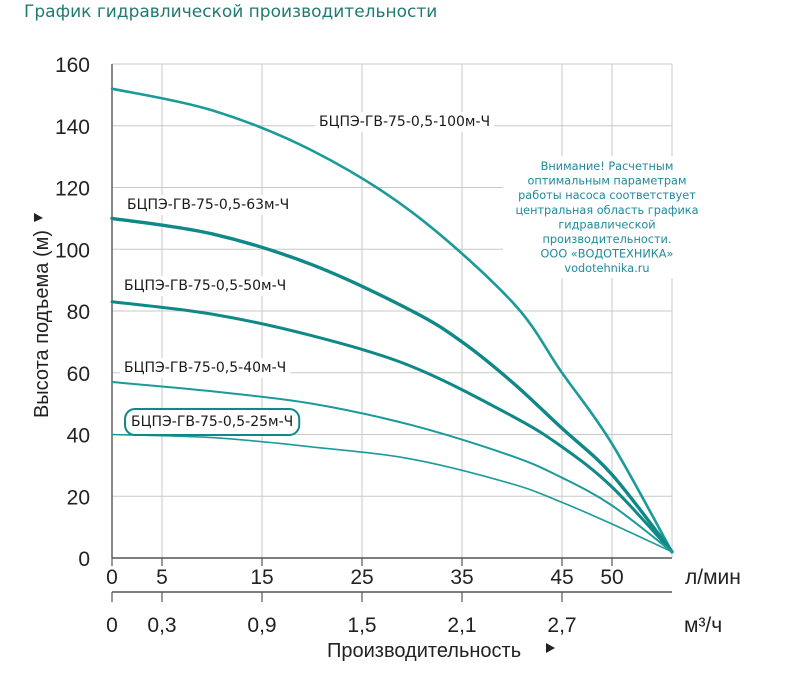 The image size is (789, 676). What do you see at coordinates (78, 436) in the screenshot?
I see `y-tick-label: 40` at bounding box center [78, 436].